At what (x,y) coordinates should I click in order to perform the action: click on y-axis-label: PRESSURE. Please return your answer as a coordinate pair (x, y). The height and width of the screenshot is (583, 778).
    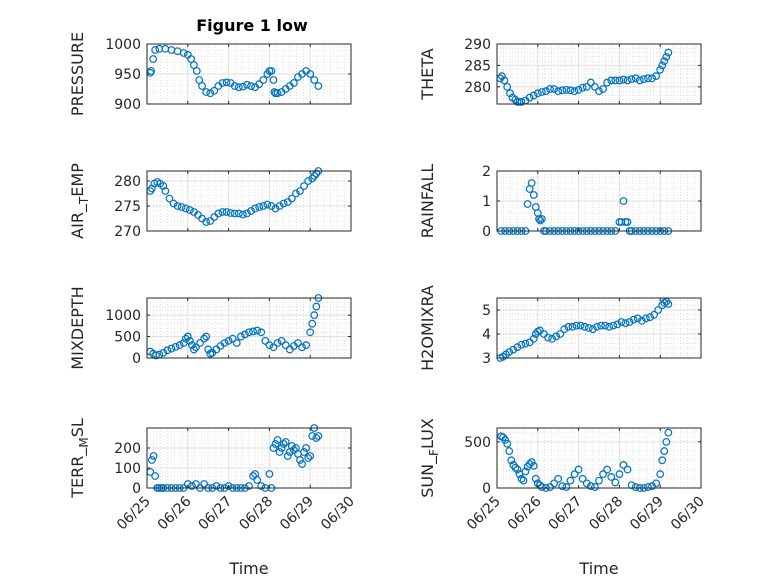
    Looking at the image, I should click on (77, 74).